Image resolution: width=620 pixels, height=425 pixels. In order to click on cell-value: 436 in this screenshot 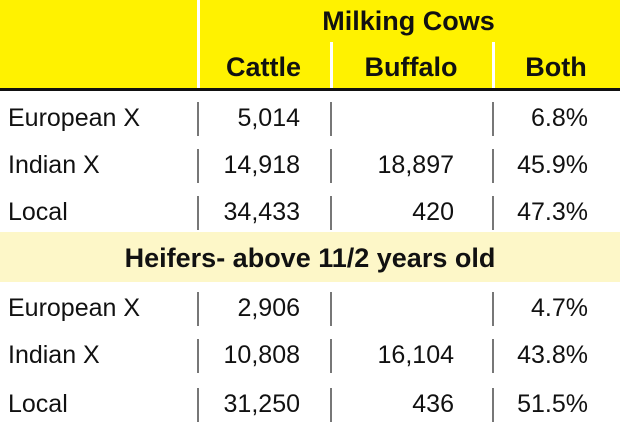, I will do `click(433, 404)`.